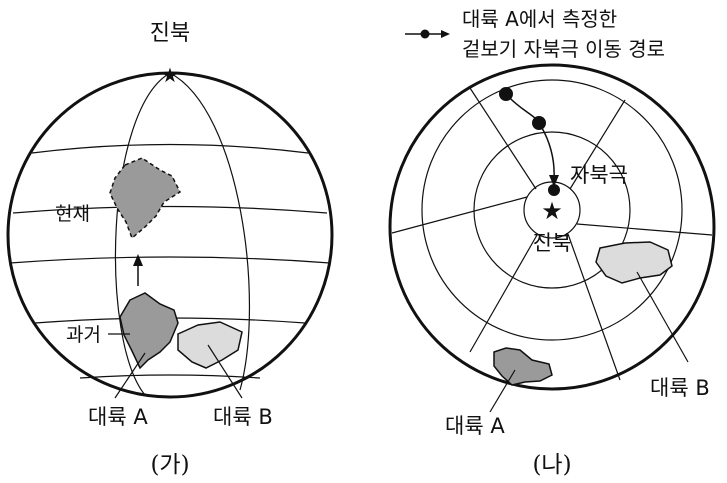  What do you see at coordinates (475, 426) in the screenshot?
I see `continent-a-label-b: 대륙 A` at bounding box center [475, 426].